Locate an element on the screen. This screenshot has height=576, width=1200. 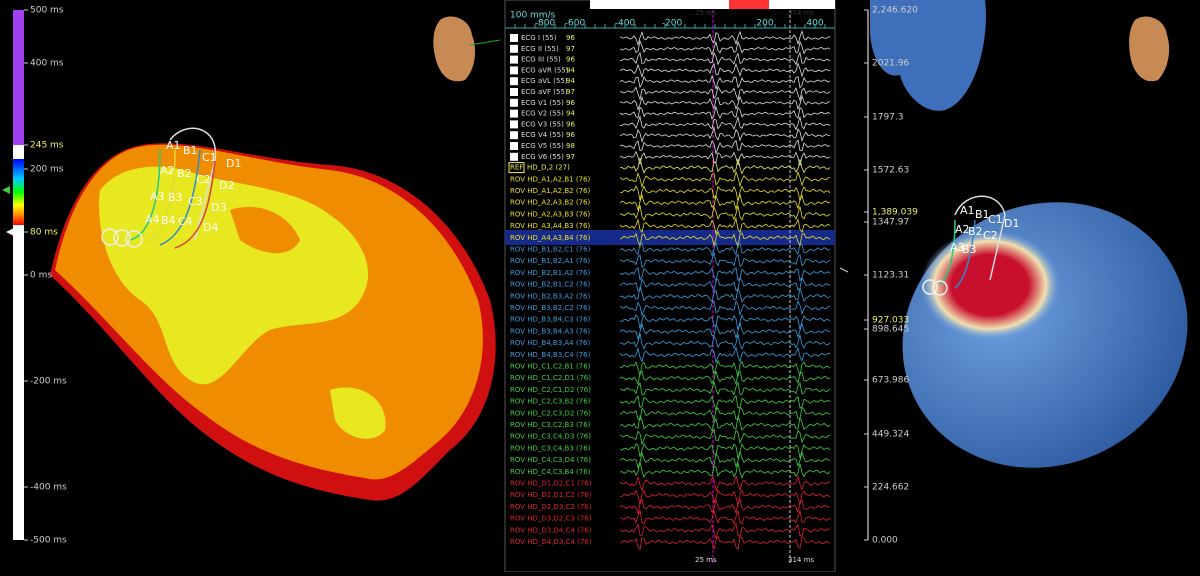
channel-name: ROV HD_C3,C4,D3 (76) is located at coordinates (550, 437).